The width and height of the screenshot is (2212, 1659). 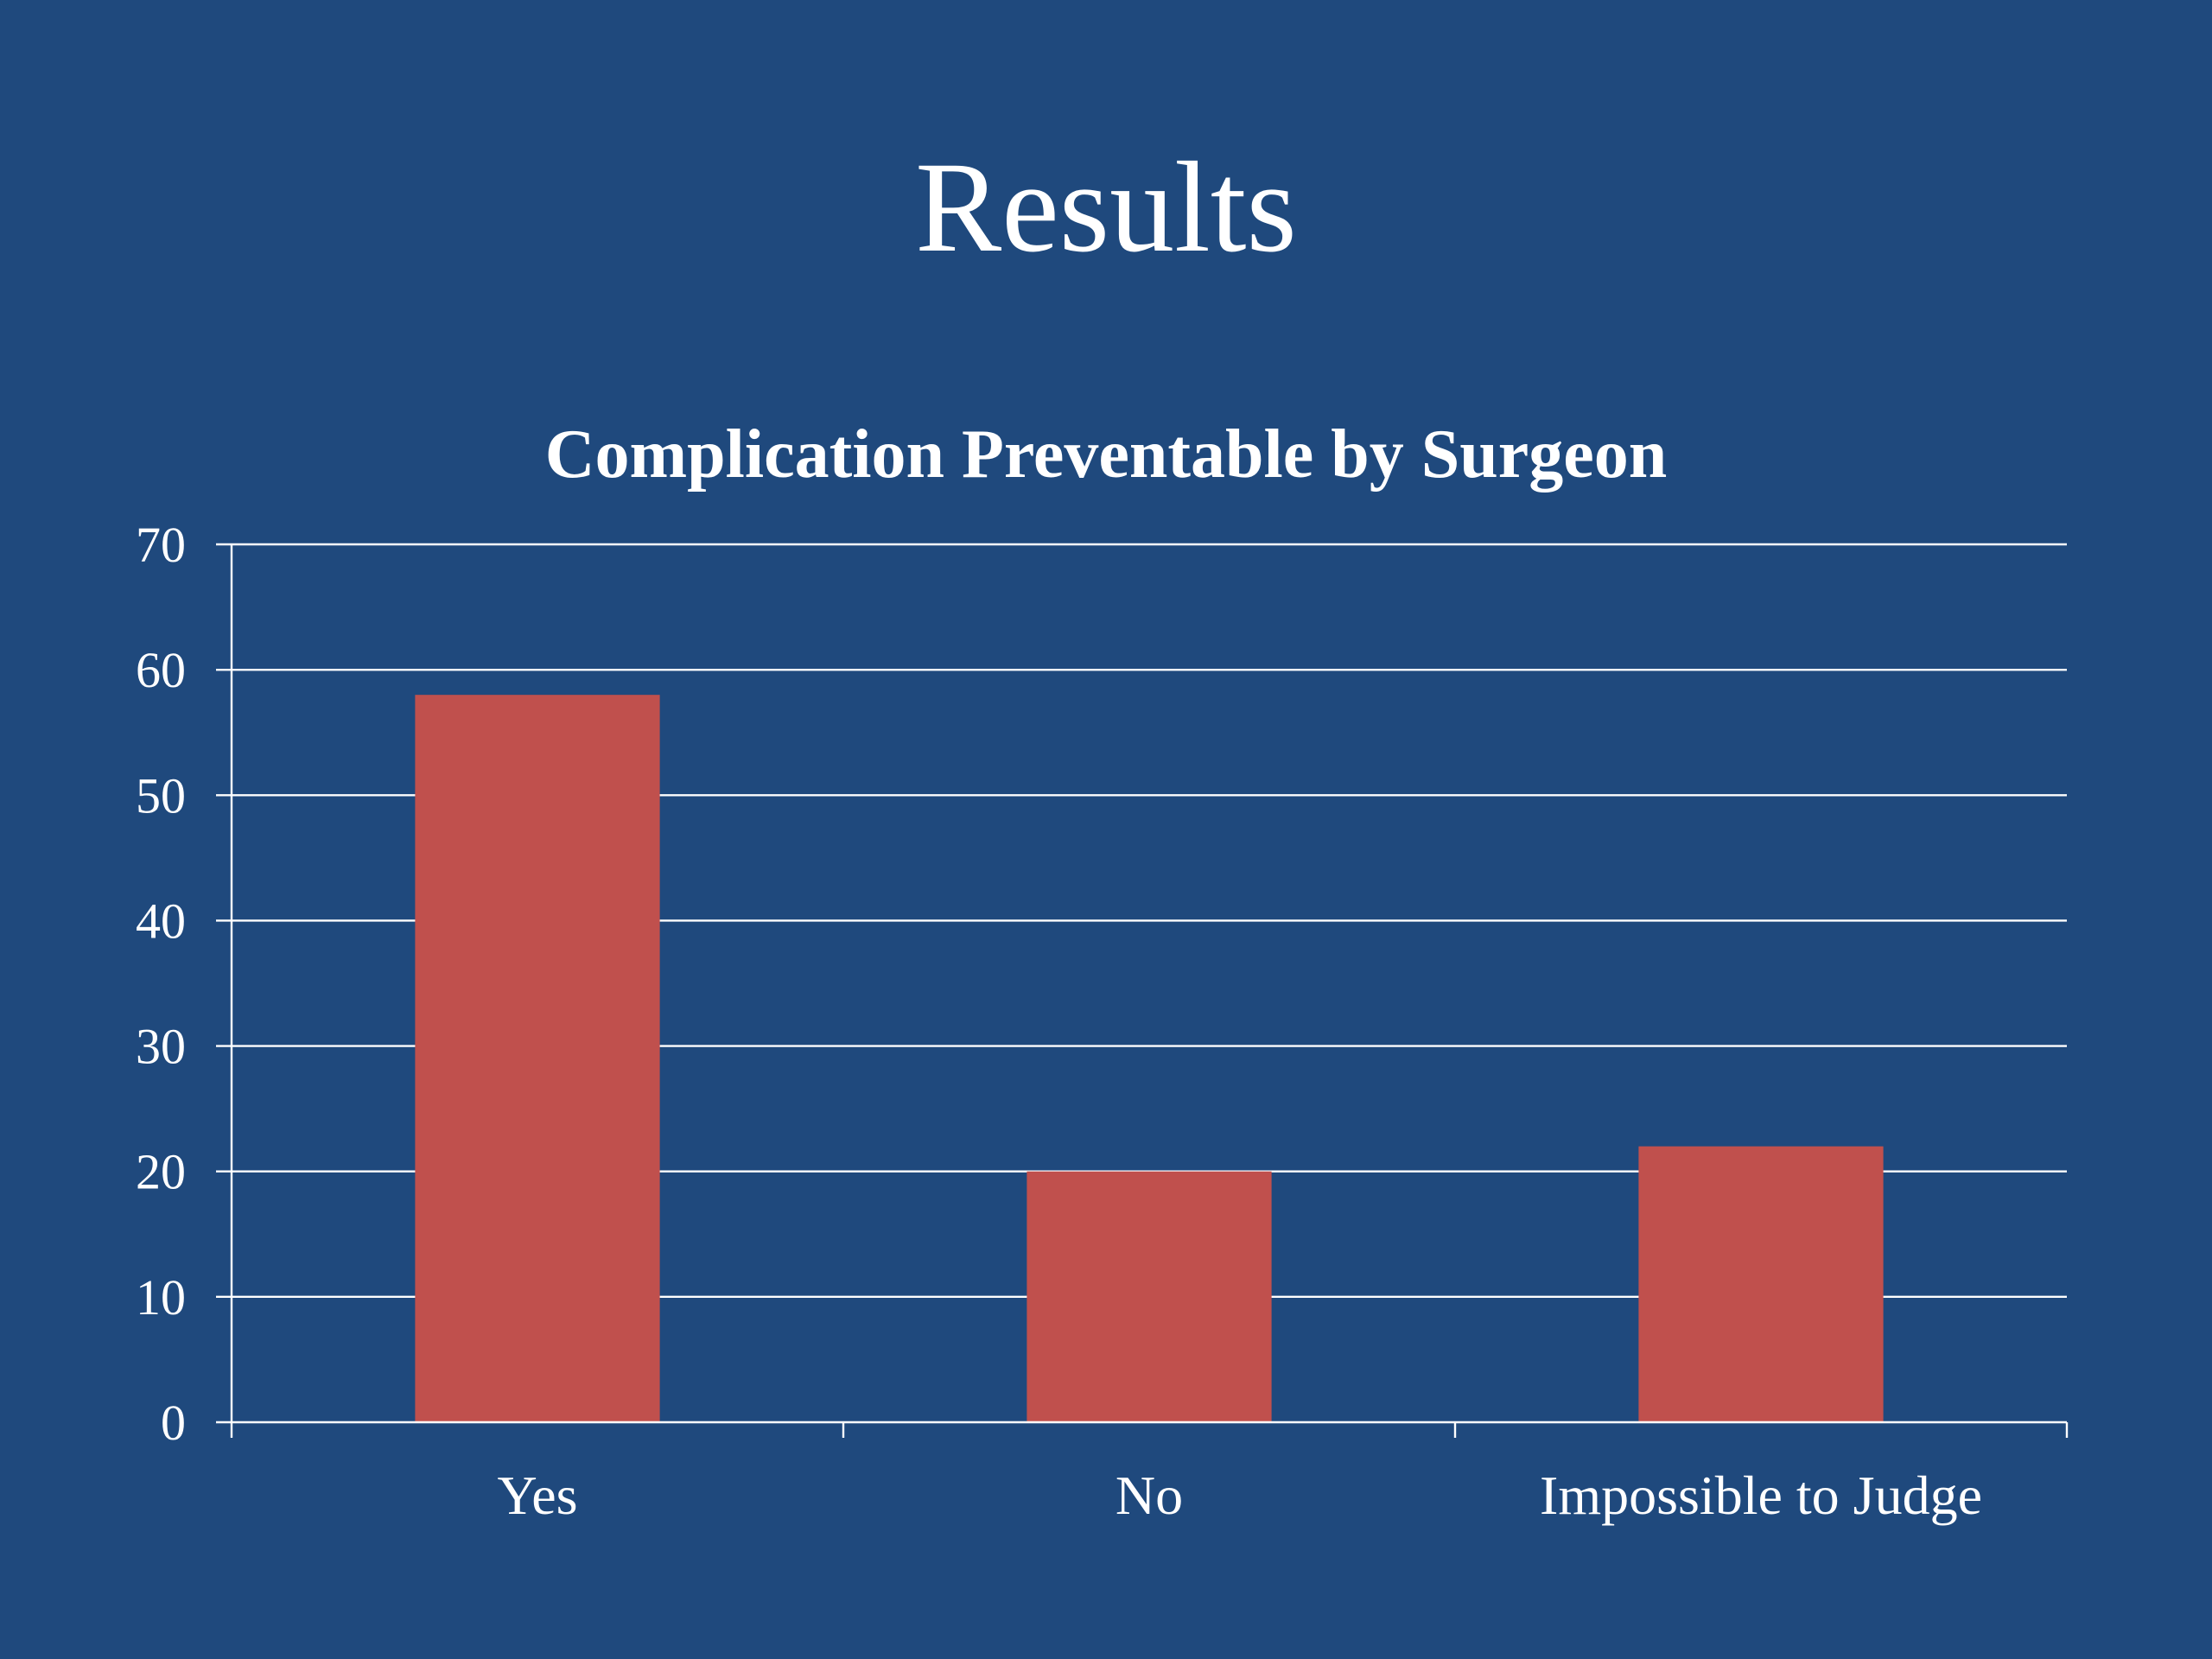 I want to click on y-tick-label: 40, so click(x=161, y=921).